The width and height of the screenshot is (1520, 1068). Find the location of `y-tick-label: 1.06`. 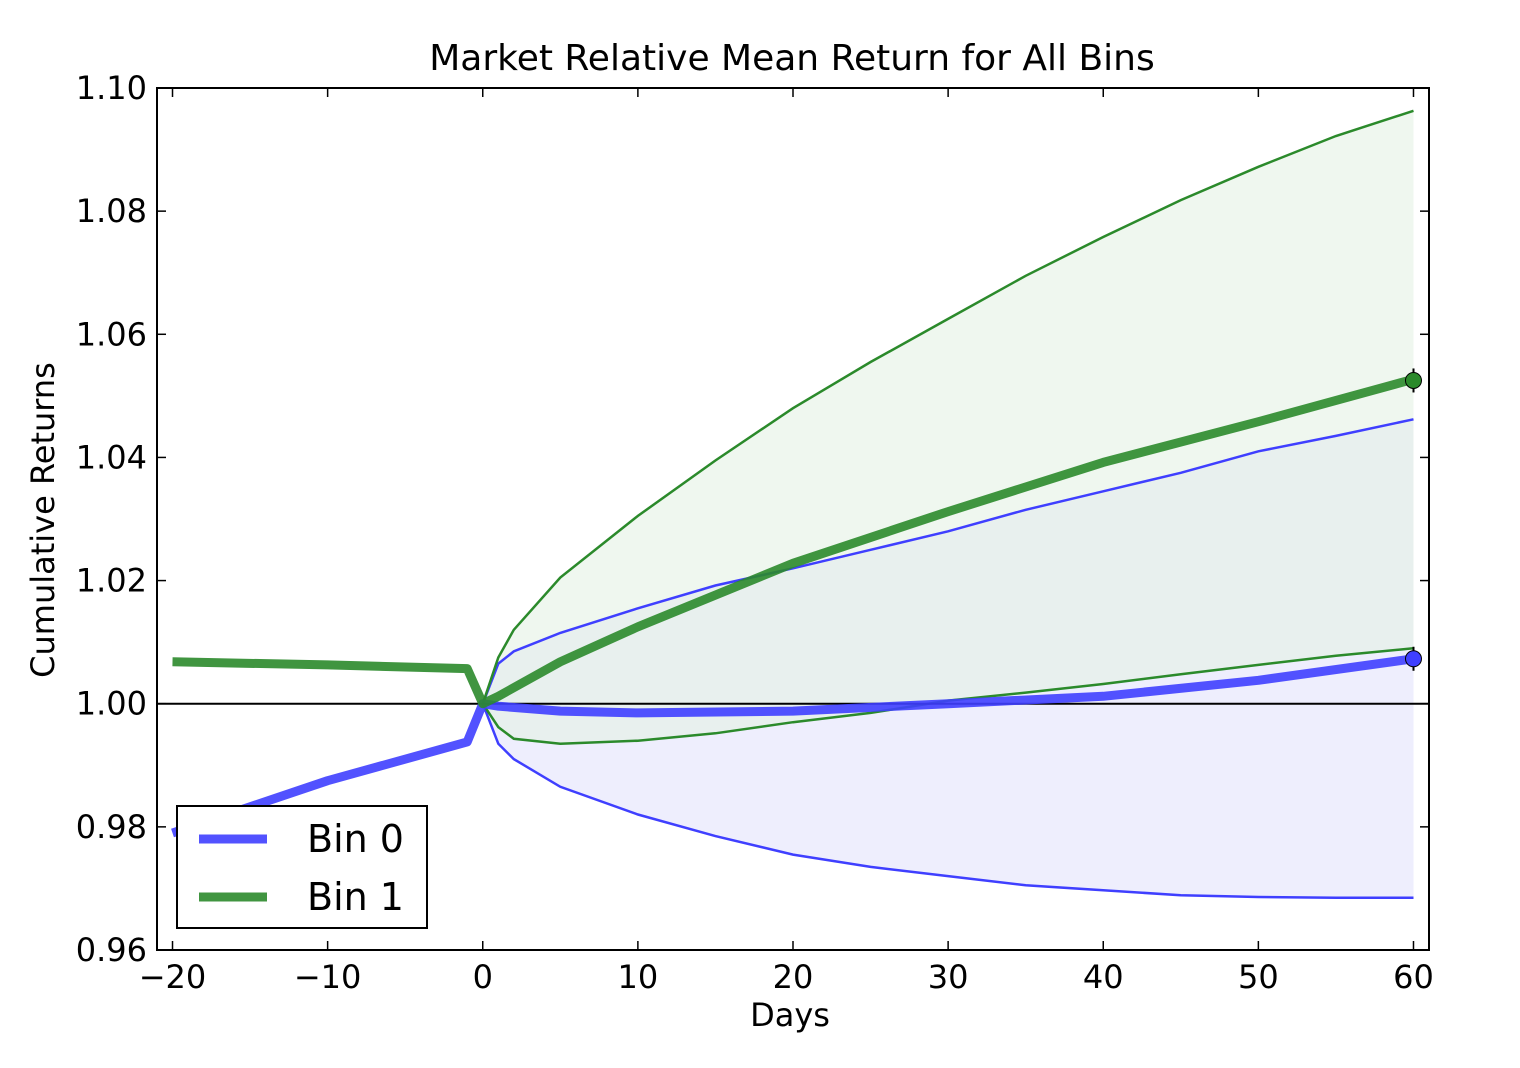

y-tick-label: 1.06 is located at coordinates (111, 334).